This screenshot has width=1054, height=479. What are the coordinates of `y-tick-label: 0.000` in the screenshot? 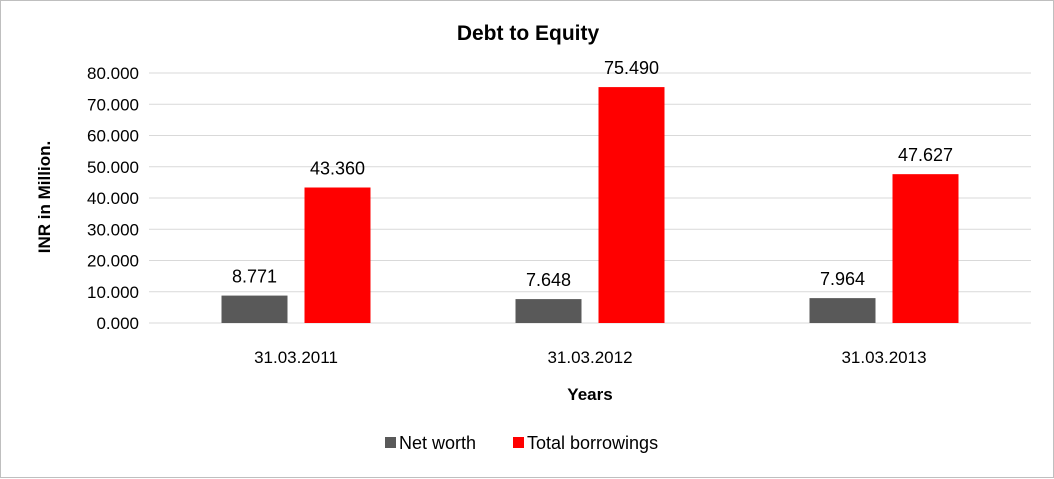 It's located at (117, 323).